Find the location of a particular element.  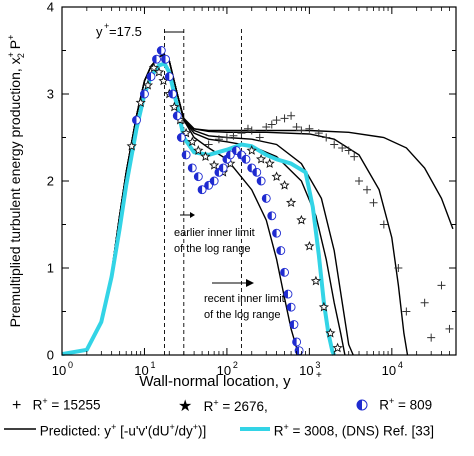

earlier-arrowhead is located at coordinates (192, 215).